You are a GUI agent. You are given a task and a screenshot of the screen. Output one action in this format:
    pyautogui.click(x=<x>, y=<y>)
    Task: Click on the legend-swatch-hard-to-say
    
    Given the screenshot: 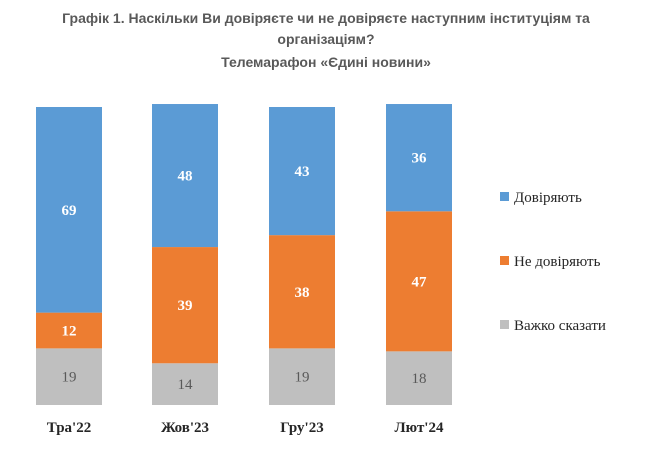 What is the action you would take?
    pyautogui.click(x=504, y=324)
    